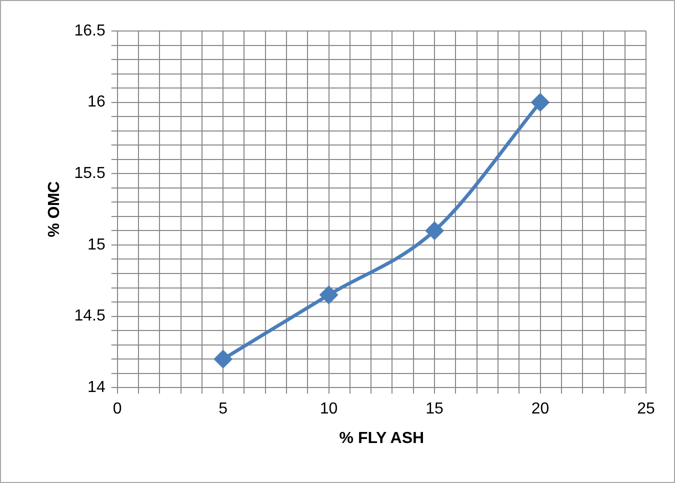  What do you see at coordinates (435, 409) in the screenshot?
I see `x-tick-label: 15` at bounding box center [435, 409].